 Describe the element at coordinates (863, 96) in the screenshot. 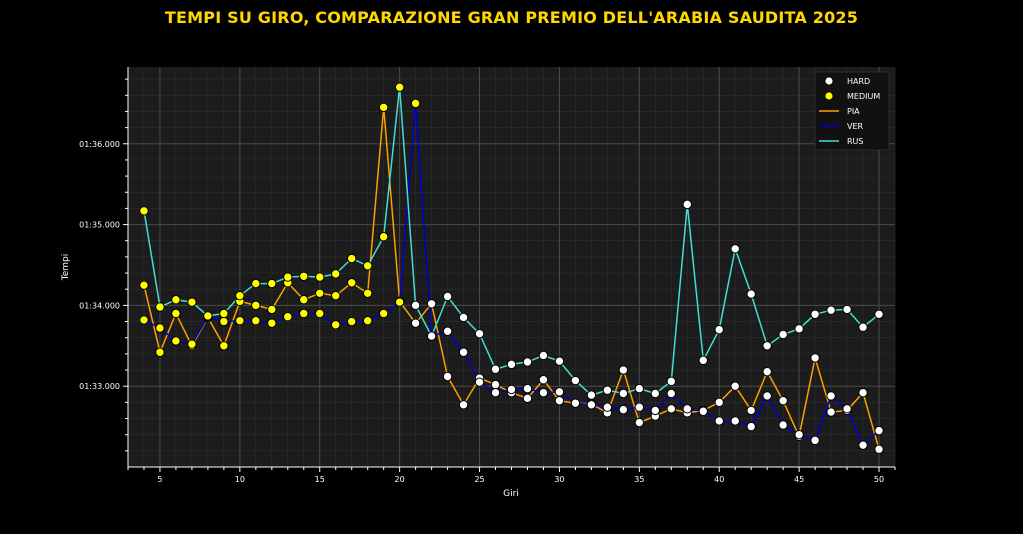

I see `legend-label-medium: MEDIUM` at that location.